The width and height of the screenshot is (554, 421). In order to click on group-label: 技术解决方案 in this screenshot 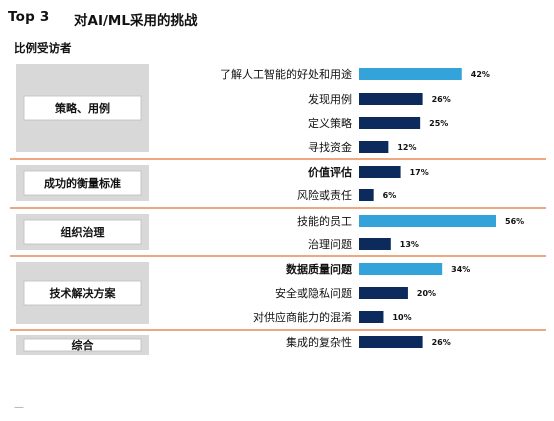, I will do `click(83, 293)`.